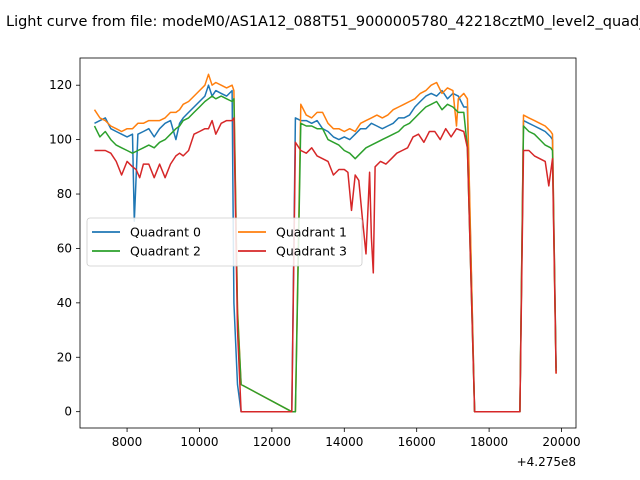  I want to click on legend: Quadrant 0 Quadrant 1 Quadrant 2 Quadrant 3, so click(224, 242).